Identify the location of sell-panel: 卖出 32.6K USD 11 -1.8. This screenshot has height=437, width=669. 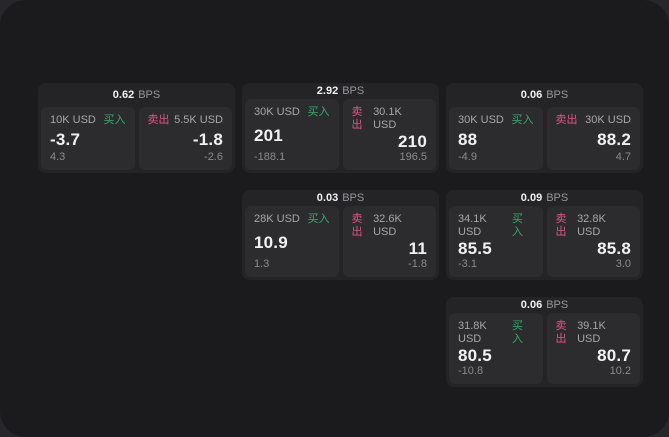
(389, 241).